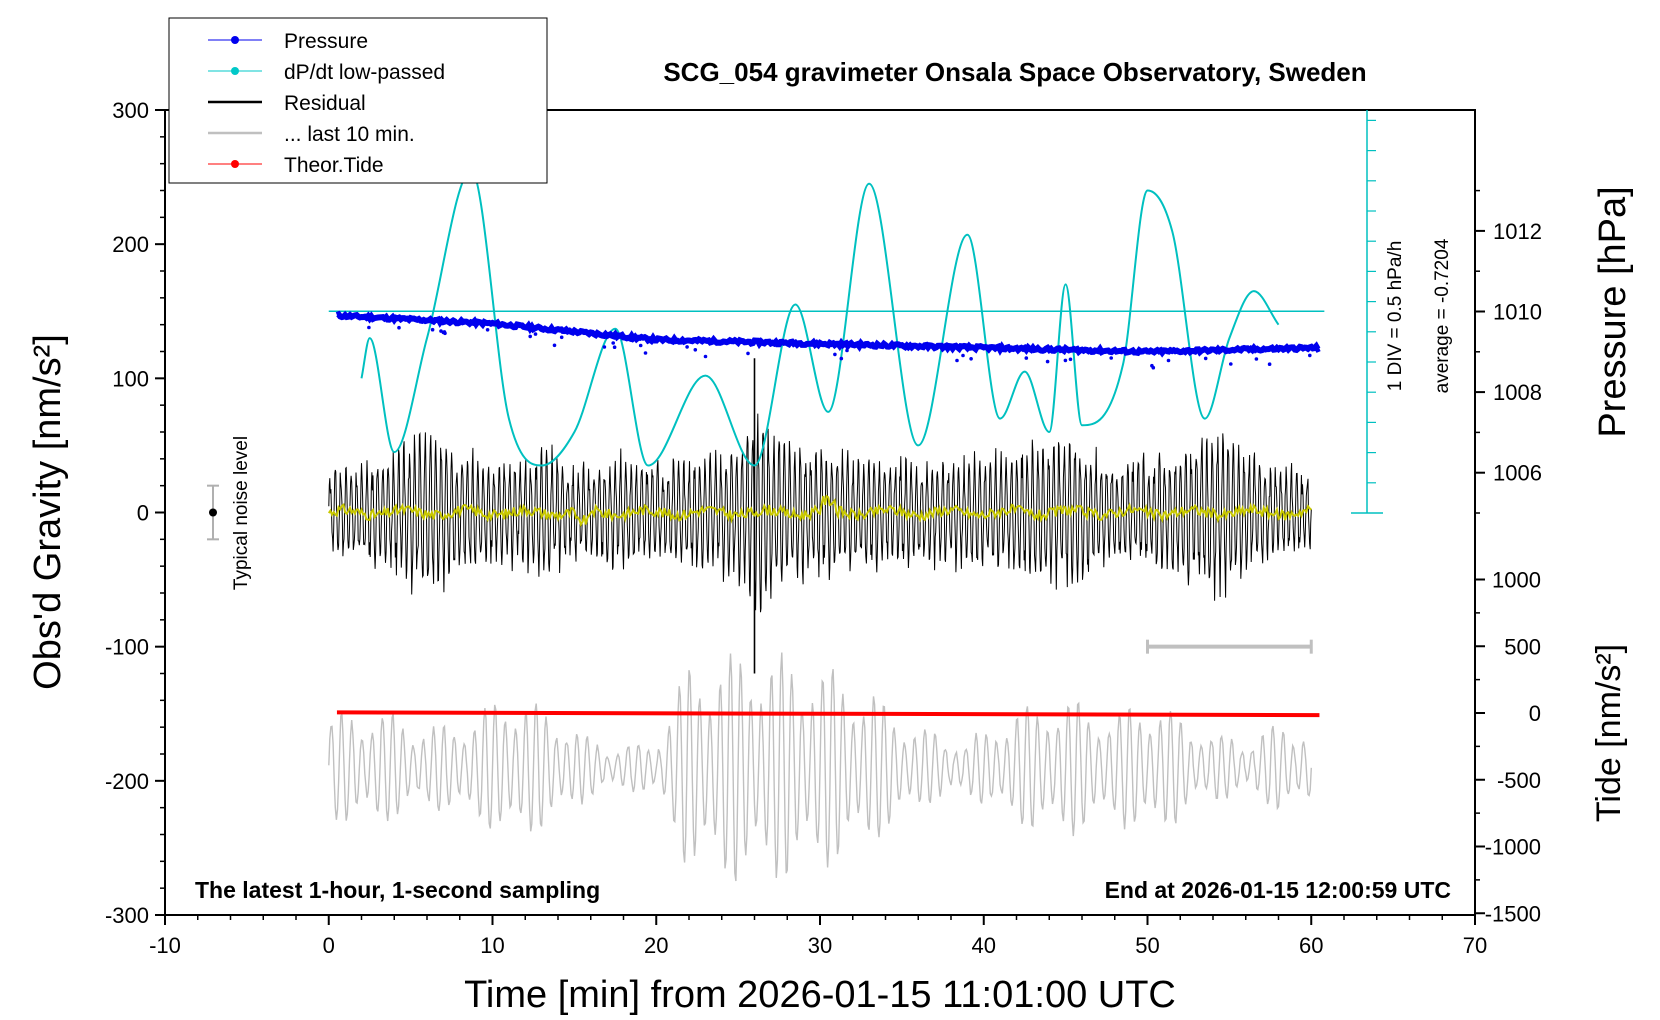 Image resolution: width=1660 pixels, height=1020 pixels. I want to click on tide-tick-label: -1000, so click(1513, 847).